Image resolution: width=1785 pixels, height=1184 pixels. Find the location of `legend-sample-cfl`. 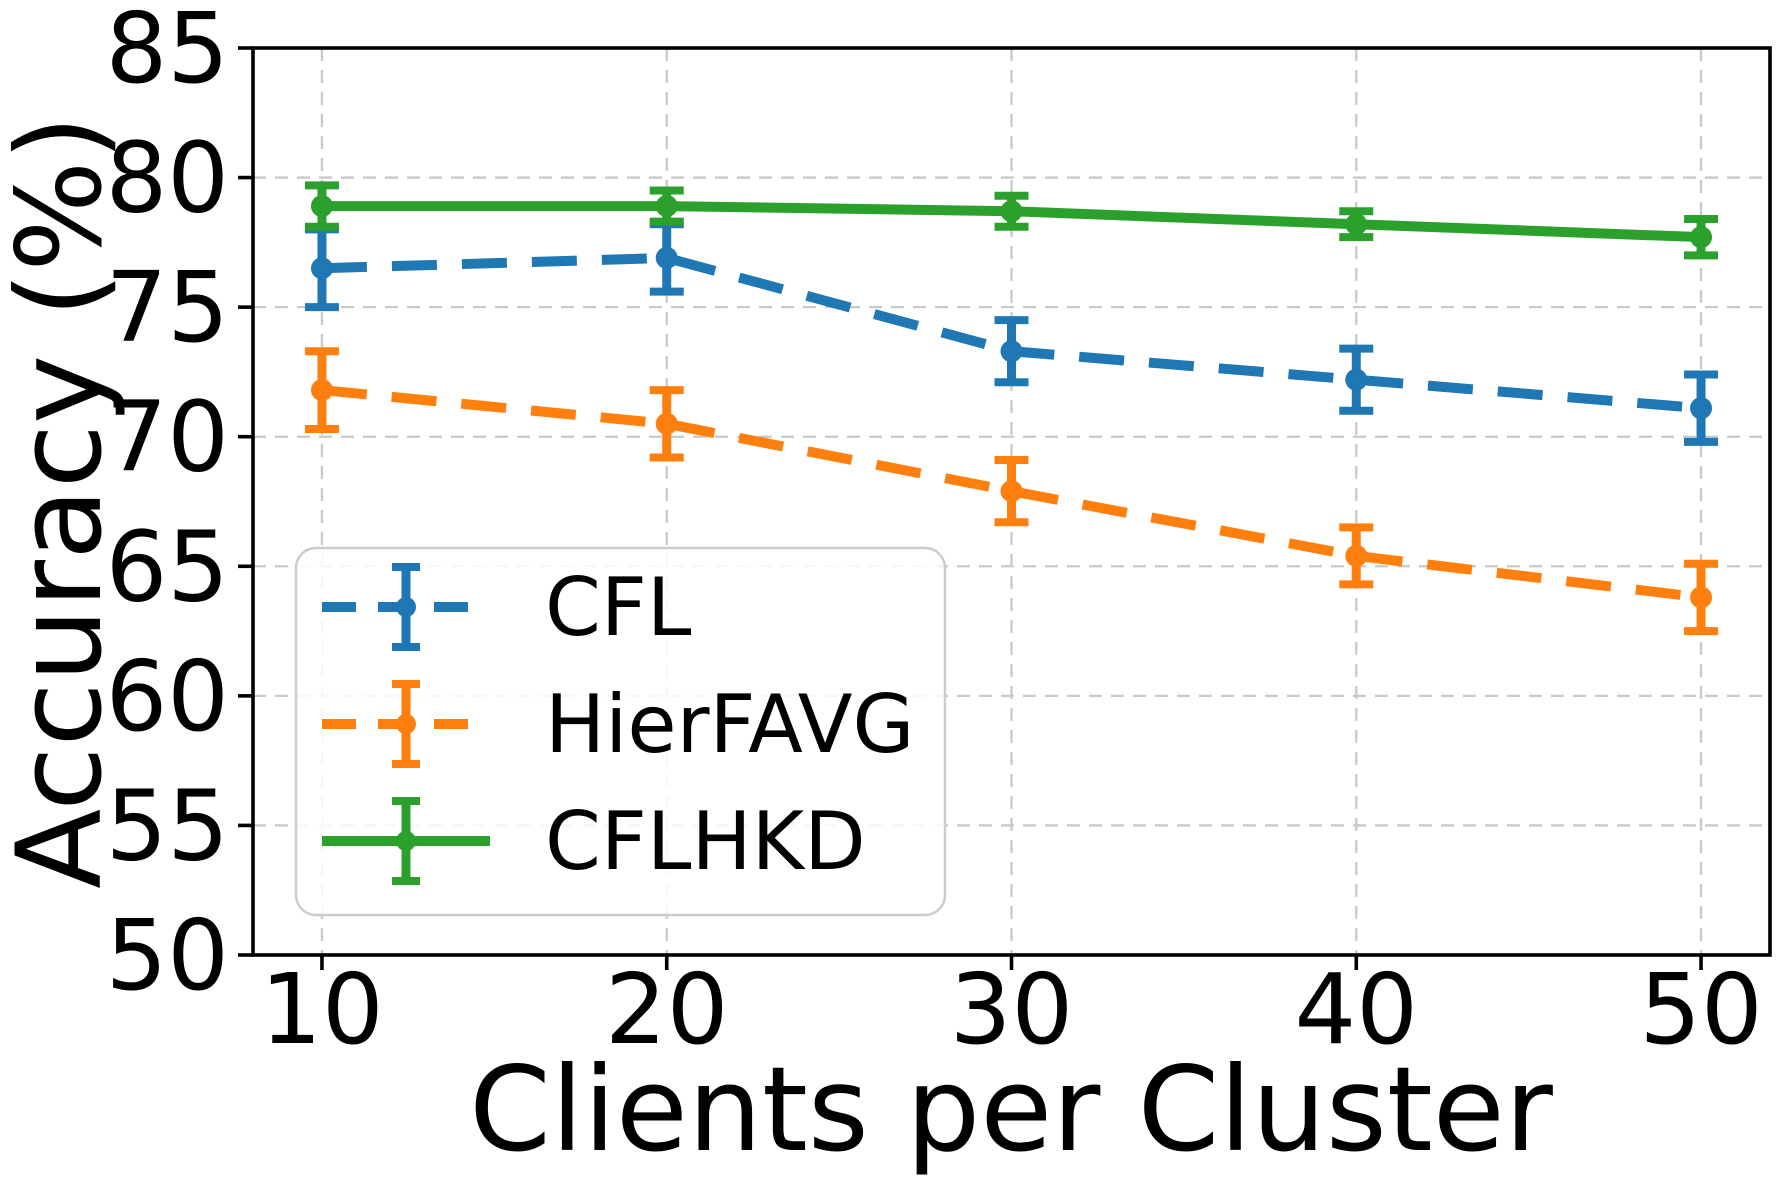

legend-sample-cfl is located at coordinates (406, 607).